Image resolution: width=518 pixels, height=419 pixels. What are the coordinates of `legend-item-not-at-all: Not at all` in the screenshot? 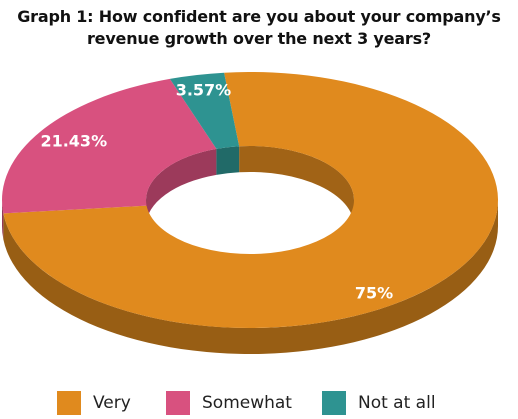 It's located at (379, 403).